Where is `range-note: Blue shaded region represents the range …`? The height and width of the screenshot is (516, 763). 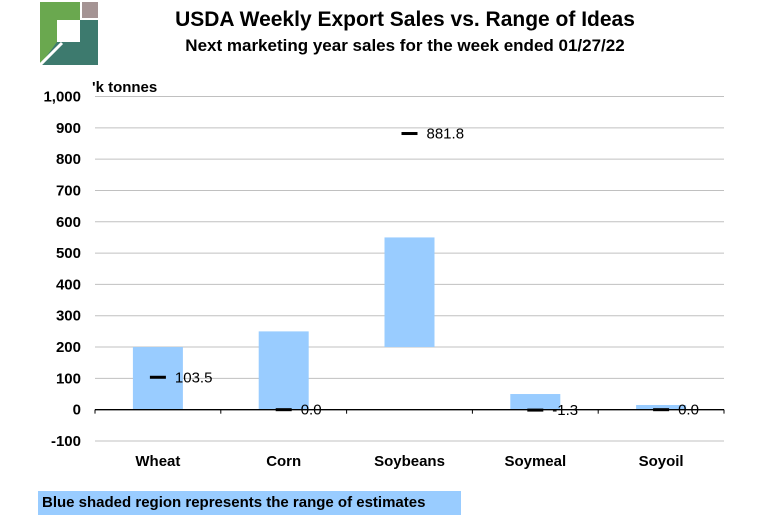
range-note: Blue shaded region represents the range … is located at coordinates (249, 503).